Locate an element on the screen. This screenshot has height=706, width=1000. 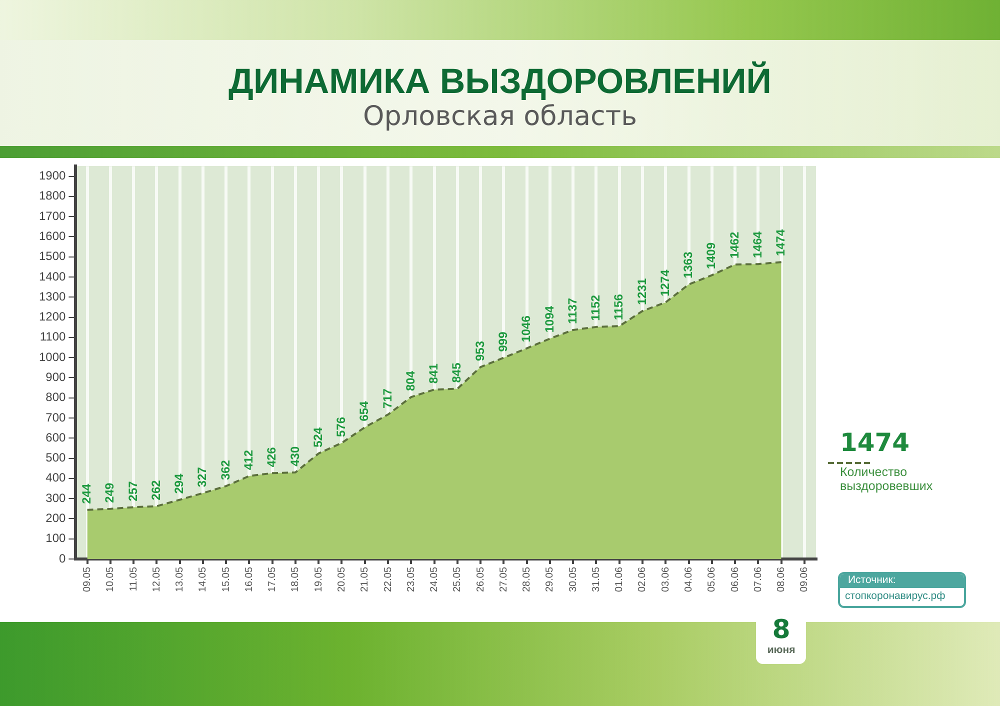
data-label: 524 is located at coordinates (317, 437).